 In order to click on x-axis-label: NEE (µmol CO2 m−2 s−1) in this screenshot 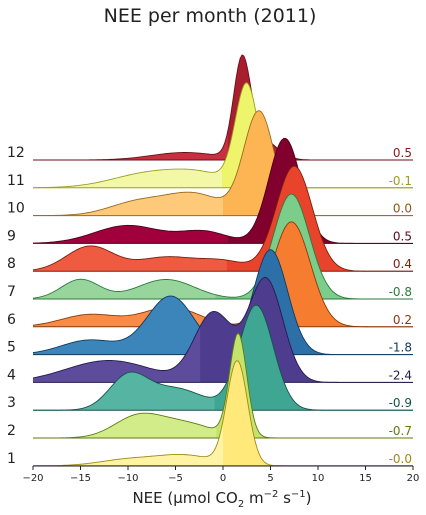, I will do `click(221, 499)`.